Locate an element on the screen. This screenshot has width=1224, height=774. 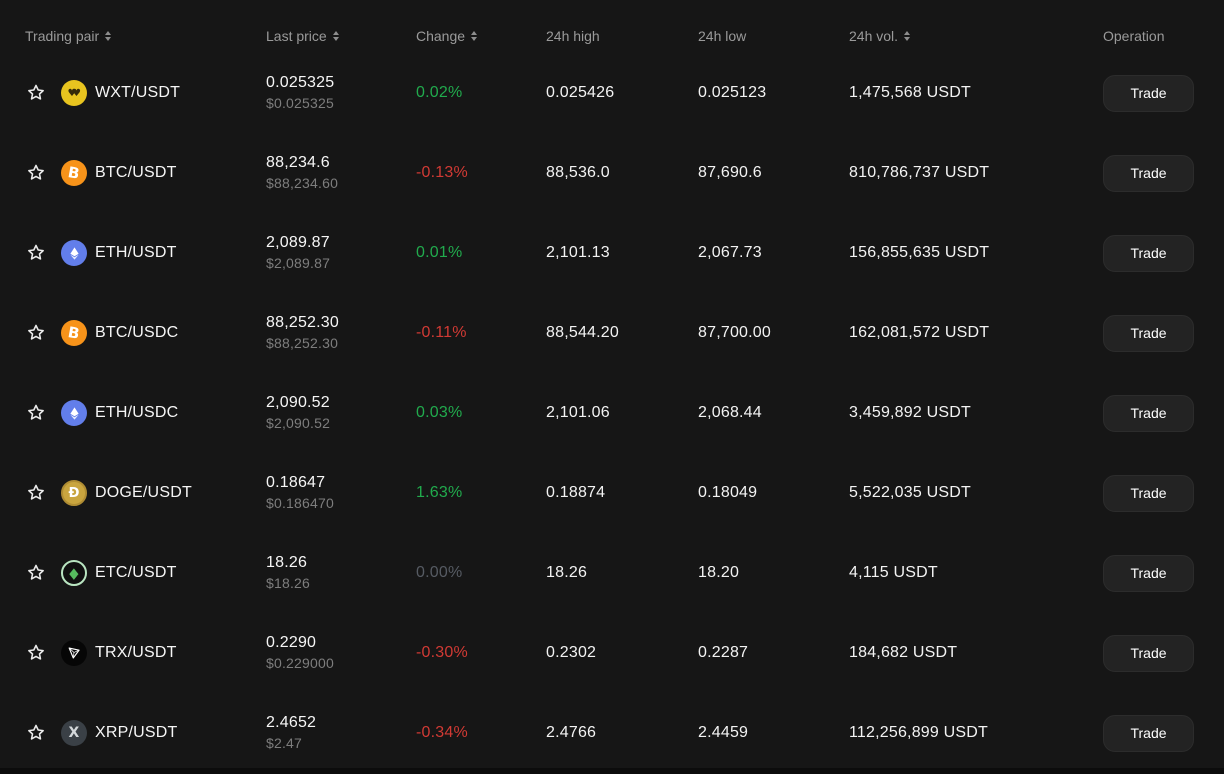
last-price-cell: 88,234.6 $88,234.60 is located at coordinates (341, 172).